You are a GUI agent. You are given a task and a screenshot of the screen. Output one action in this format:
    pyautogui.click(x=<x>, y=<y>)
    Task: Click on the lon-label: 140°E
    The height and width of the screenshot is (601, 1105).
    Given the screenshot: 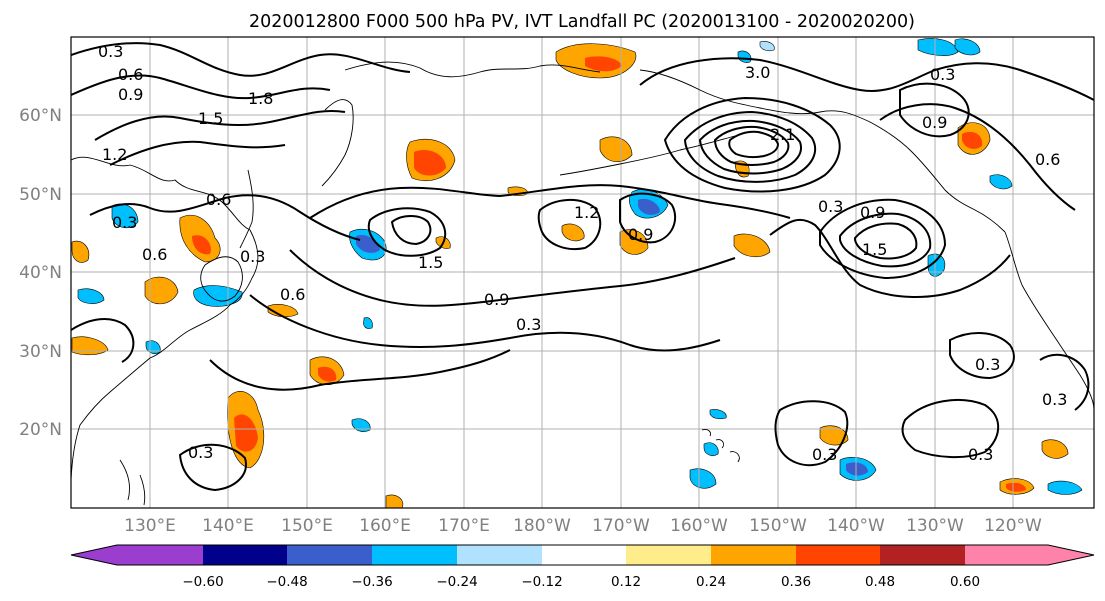 What is the action you would take?
    pyautogui.click(x=228, y=526)
    